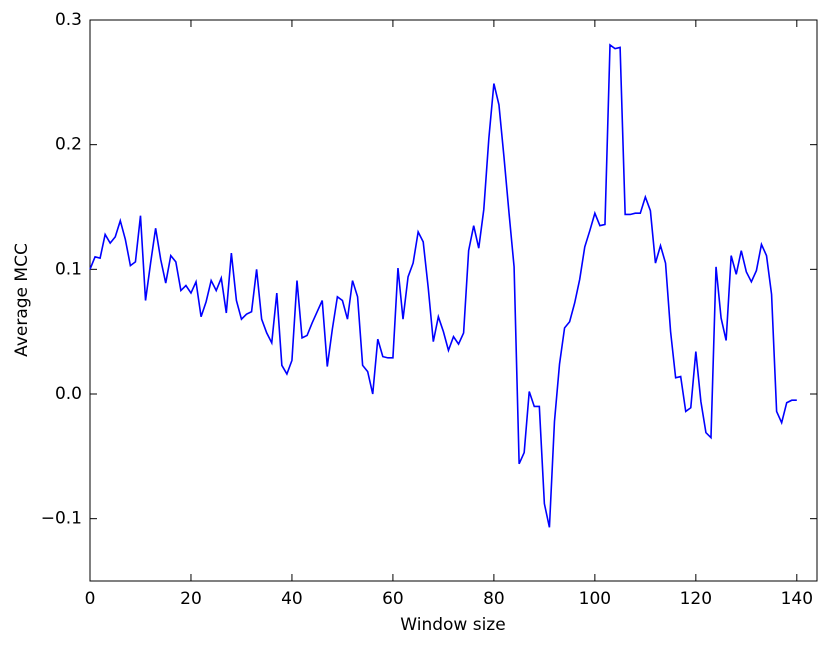 The image size is (831, 646). What do you see at coordinates (90, 599) in the screenshot?
I see `x-tick-label: 0` at bounding box center [90, 599].